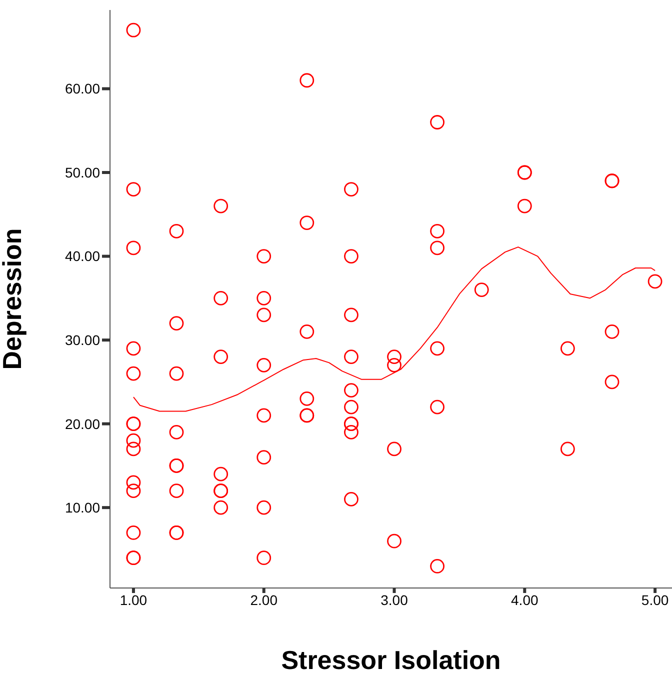 The height and width of the screenshot is (673, 672). What do you see at coordinates (82, 172) in the screenshot?
I see `y-tick-label: 50.00` at bounding box center [82, 172].